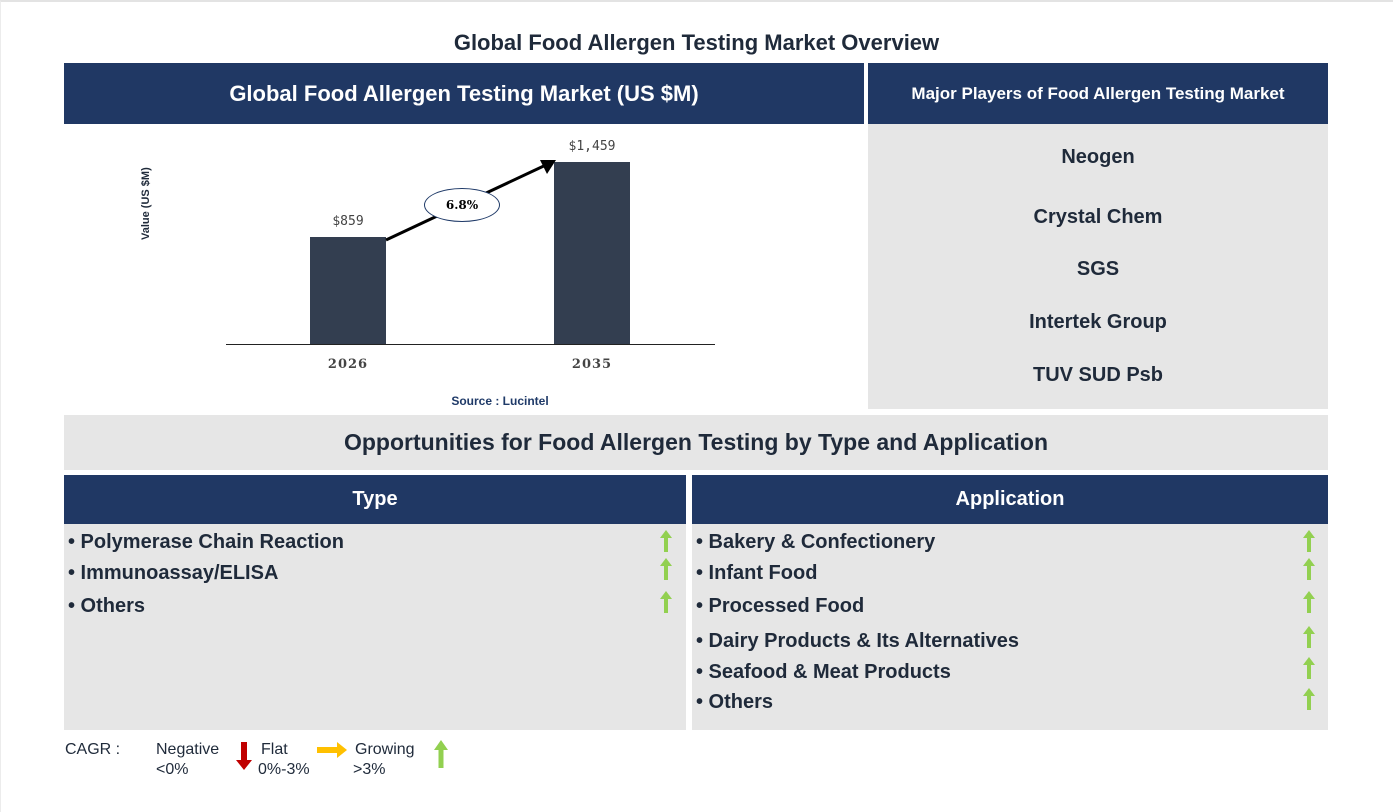  What do you see at coordinates (816, 542) in the screenshot?
I see `application-item: • Bakery & Confectionery` at bounding box center [816, 542].